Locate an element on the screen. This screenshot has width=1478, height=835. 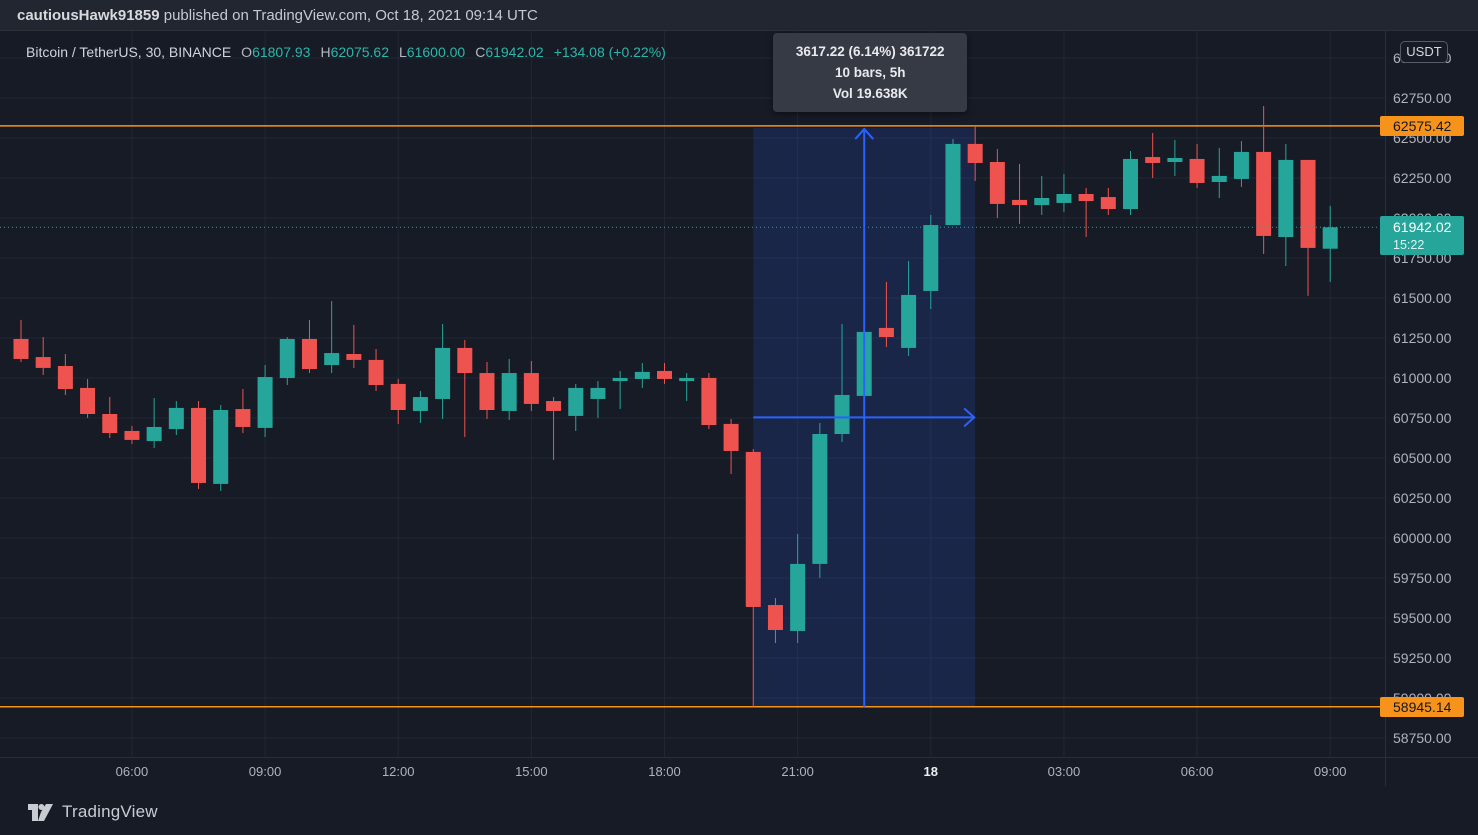
price-tick-label: 59750.00 is located at coordinates (1422, 578).